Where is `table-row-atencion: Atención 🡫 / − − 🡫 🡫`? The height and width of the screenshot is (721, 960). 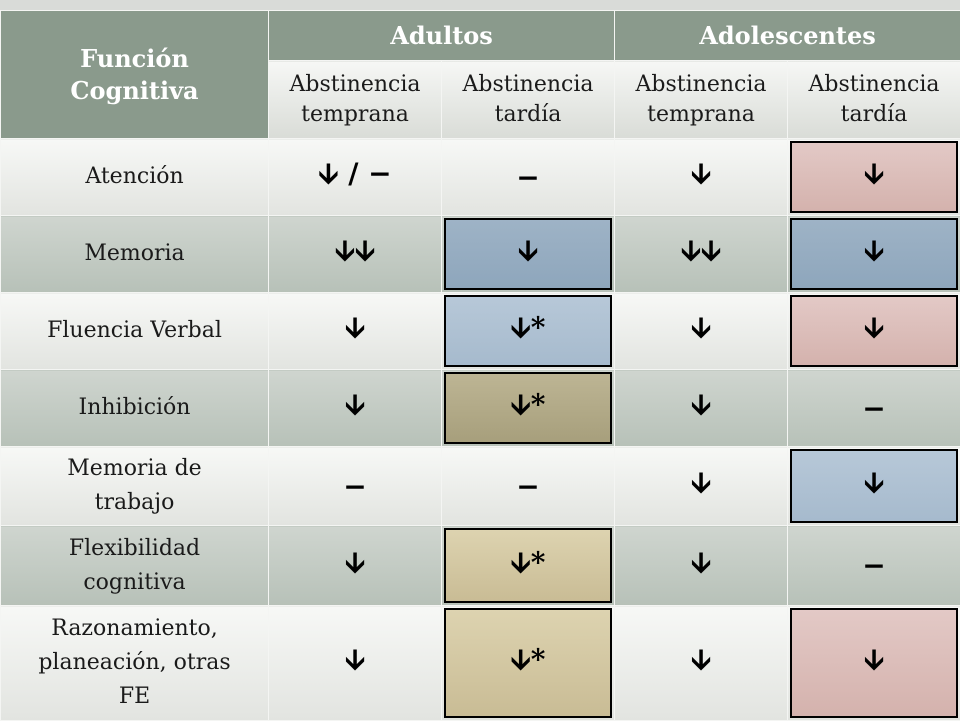
table-row-atencion: Atención 🡫 / − − 🡫 🡫 is located at coordinates (480, 177).